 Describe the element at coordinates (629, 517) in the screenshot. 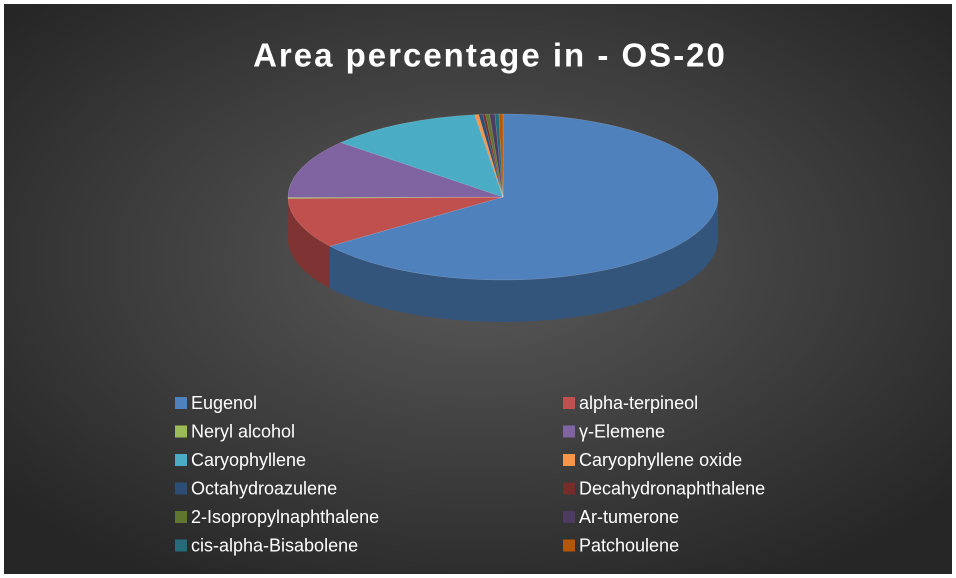

I see `legend-label: Ar-tumerone` at that location.